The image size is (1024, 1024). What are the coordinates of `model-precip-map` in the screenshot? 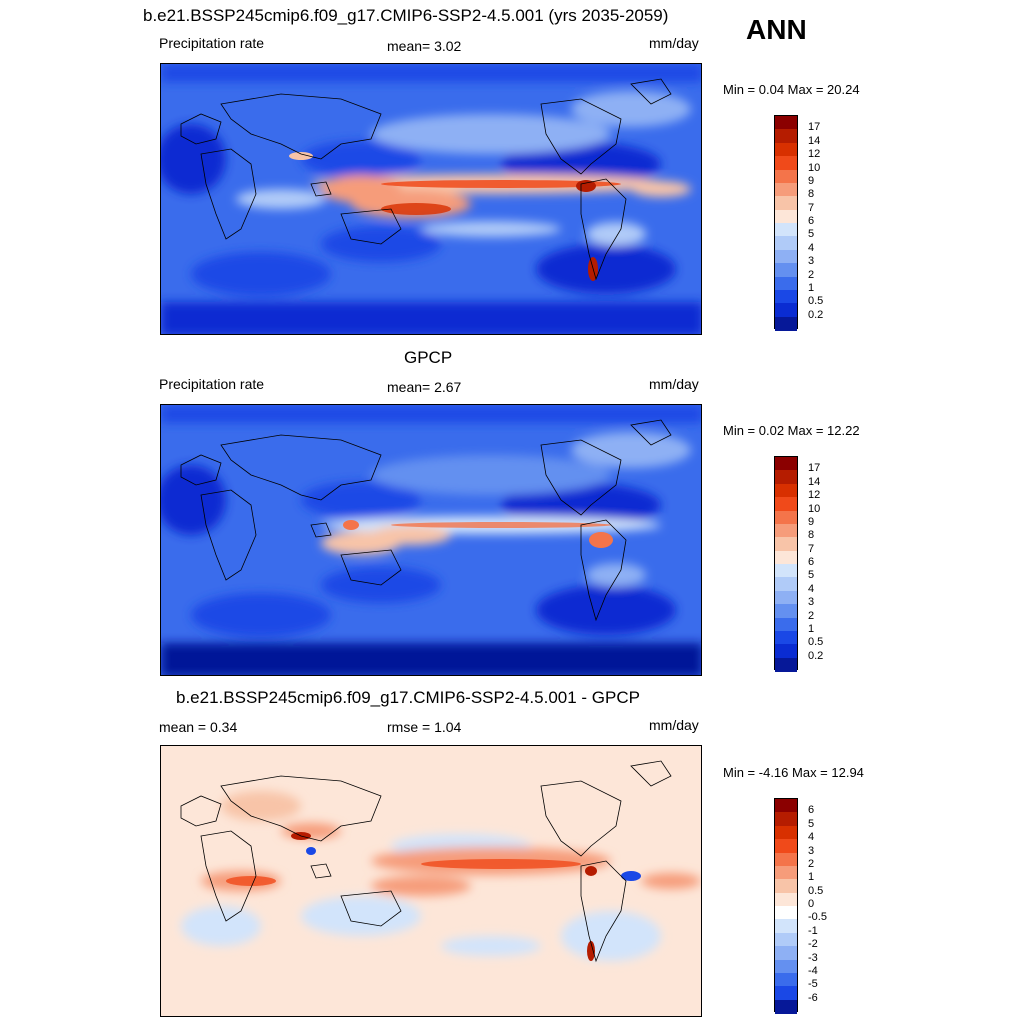 It's located at (431, 199).